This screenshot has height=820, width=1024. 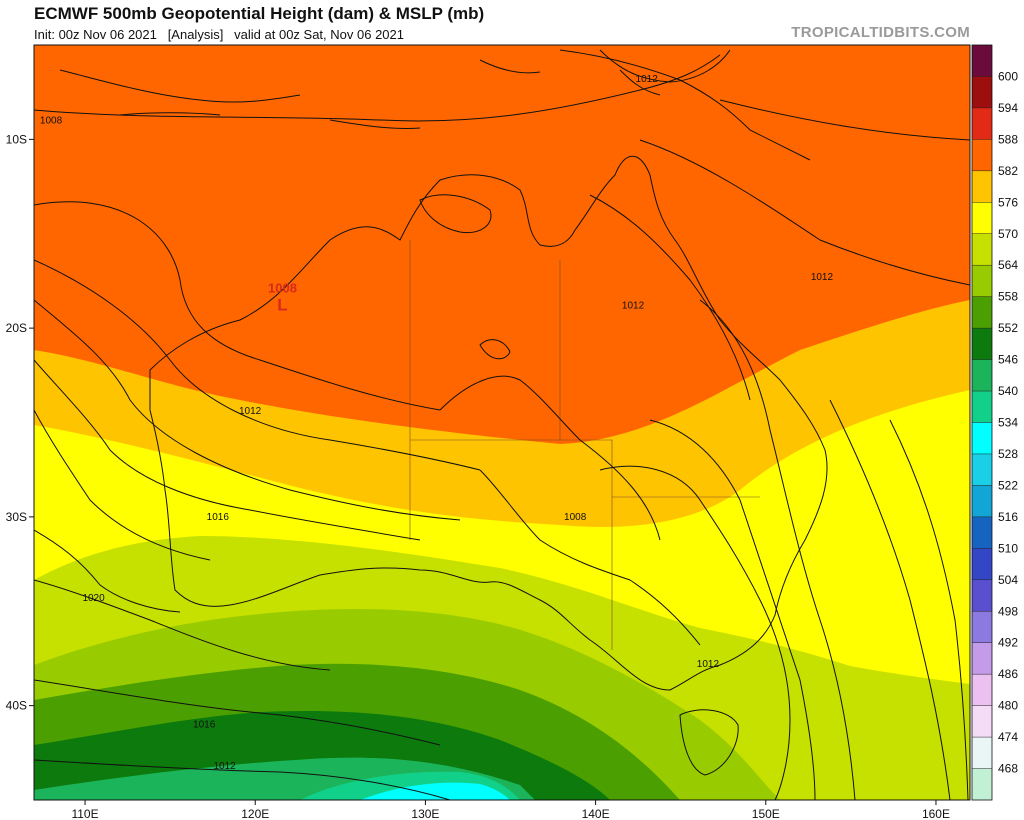 I want to click on colorbar-level-label: 552, so click(x=1008, y=328).